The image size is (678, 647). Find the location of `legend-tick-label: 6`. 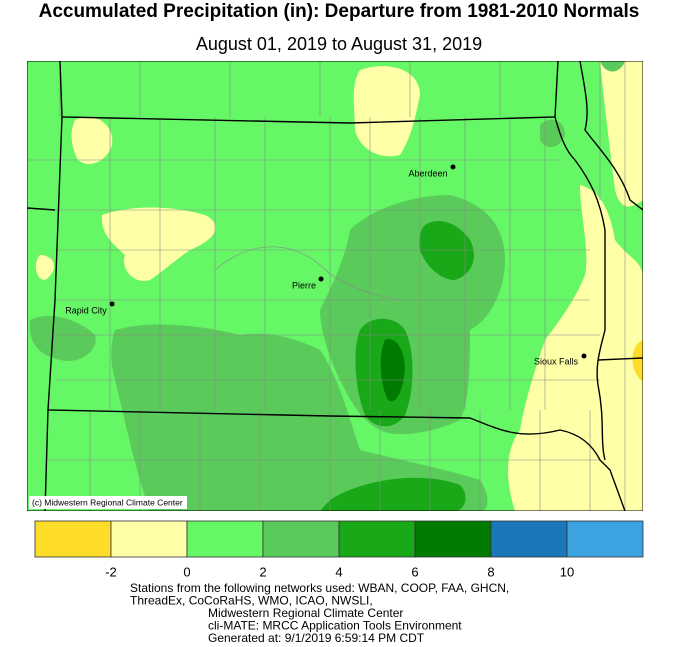

legend-tick-label: 6 is located at coordinates (414, 571).